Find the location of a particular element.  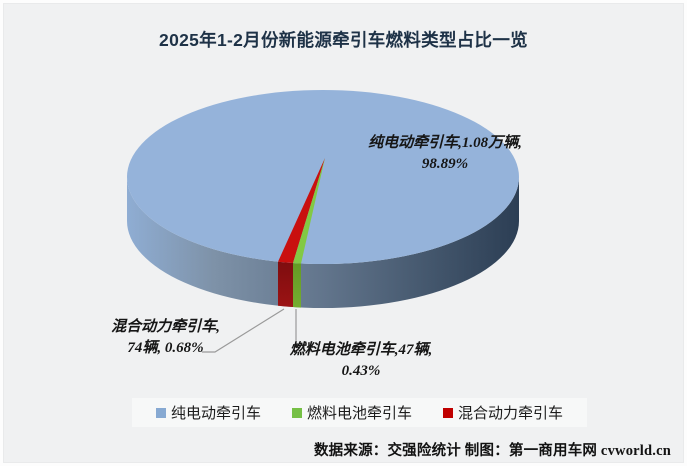

label-hybrid-line1: 混合动力牵引车, is located at coordinates (165, 327).